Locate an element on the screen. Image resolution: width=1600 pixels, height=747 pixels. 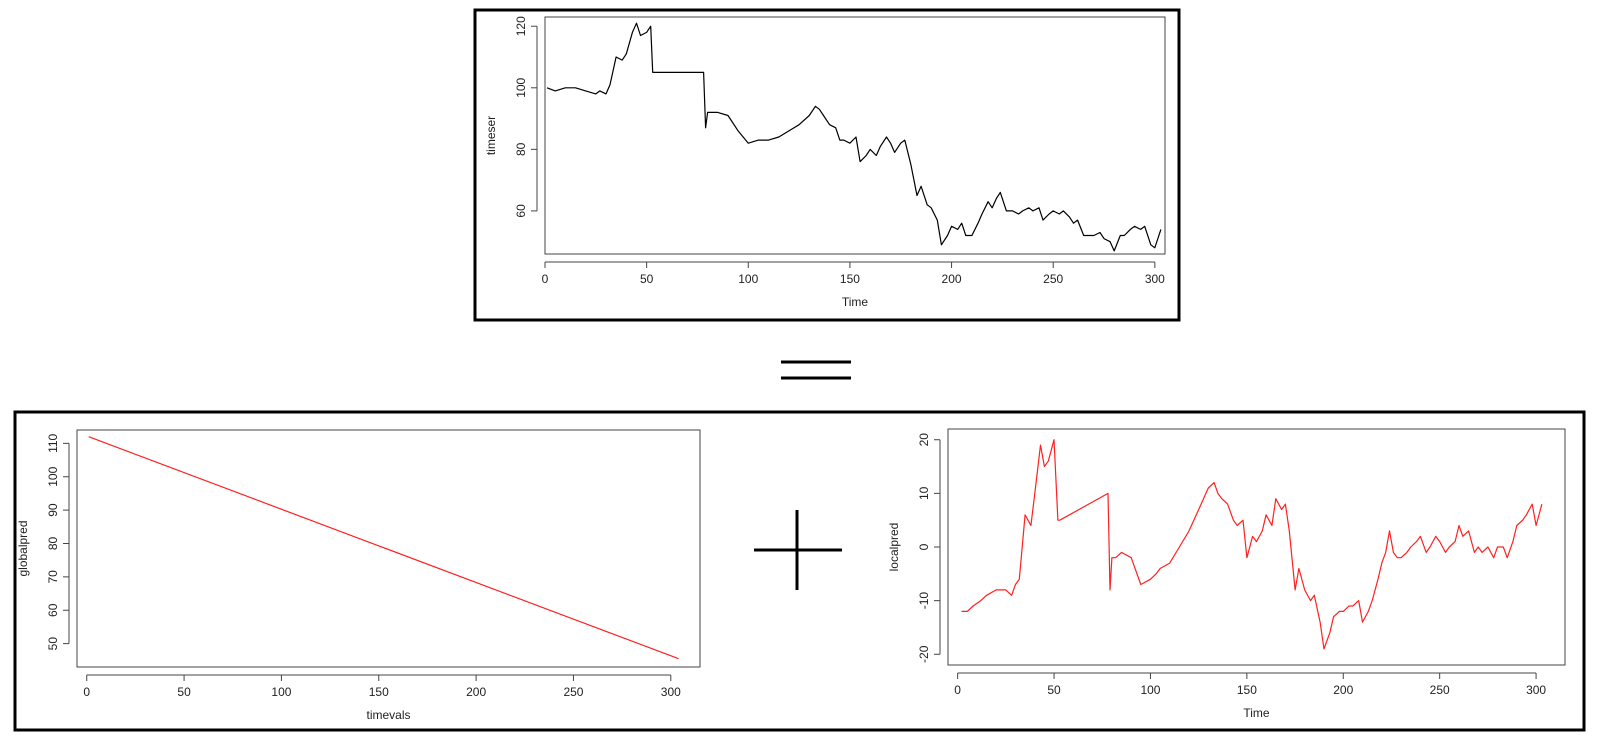
y-tick-label: 70 is located at coordinates (53, 577).